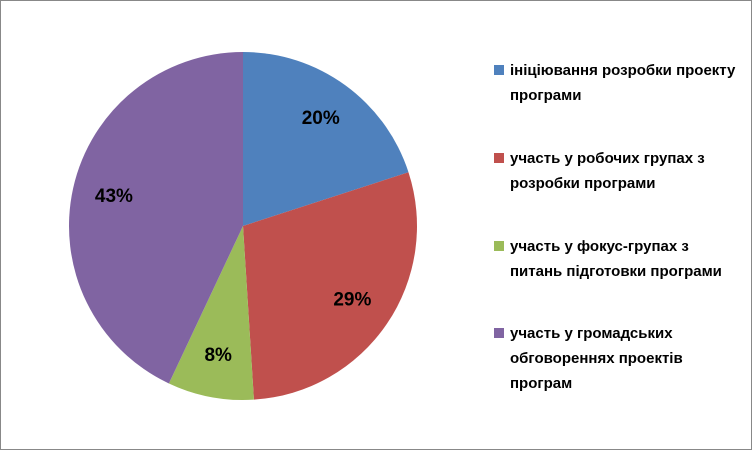 The width and height of the screenshot is (753, 451). What do you see at coordinates (114, 196) in the screenshot?
I see `data-label: 43%` at bounding box center [114, 196].